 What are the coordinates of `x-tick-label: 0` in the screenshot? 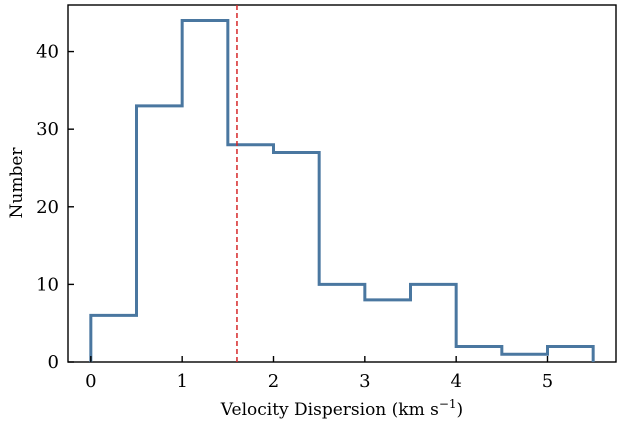 It's located at (90, 381).